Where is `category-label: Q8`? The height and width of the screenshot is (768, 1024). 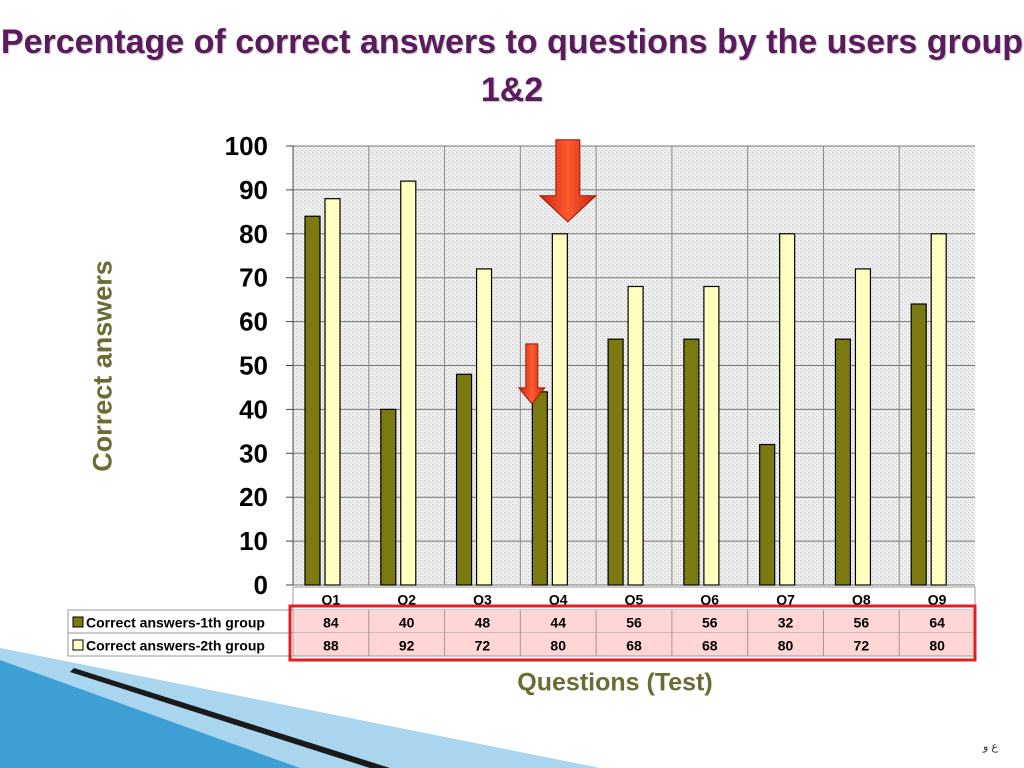
category-label: Q8 is located at coordinates (861, 600).